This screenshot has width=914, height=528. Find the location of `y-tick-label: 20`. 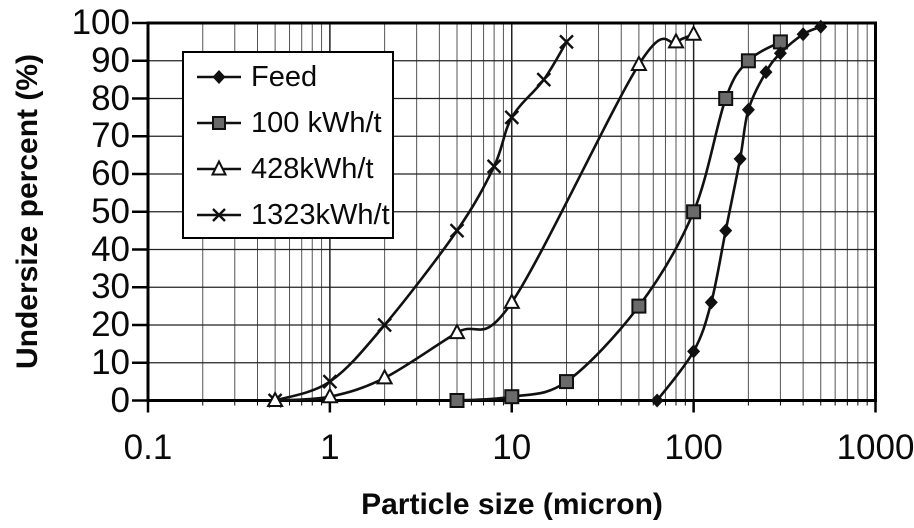

y-tick-label: 20 is located at coordinates (110, 324).